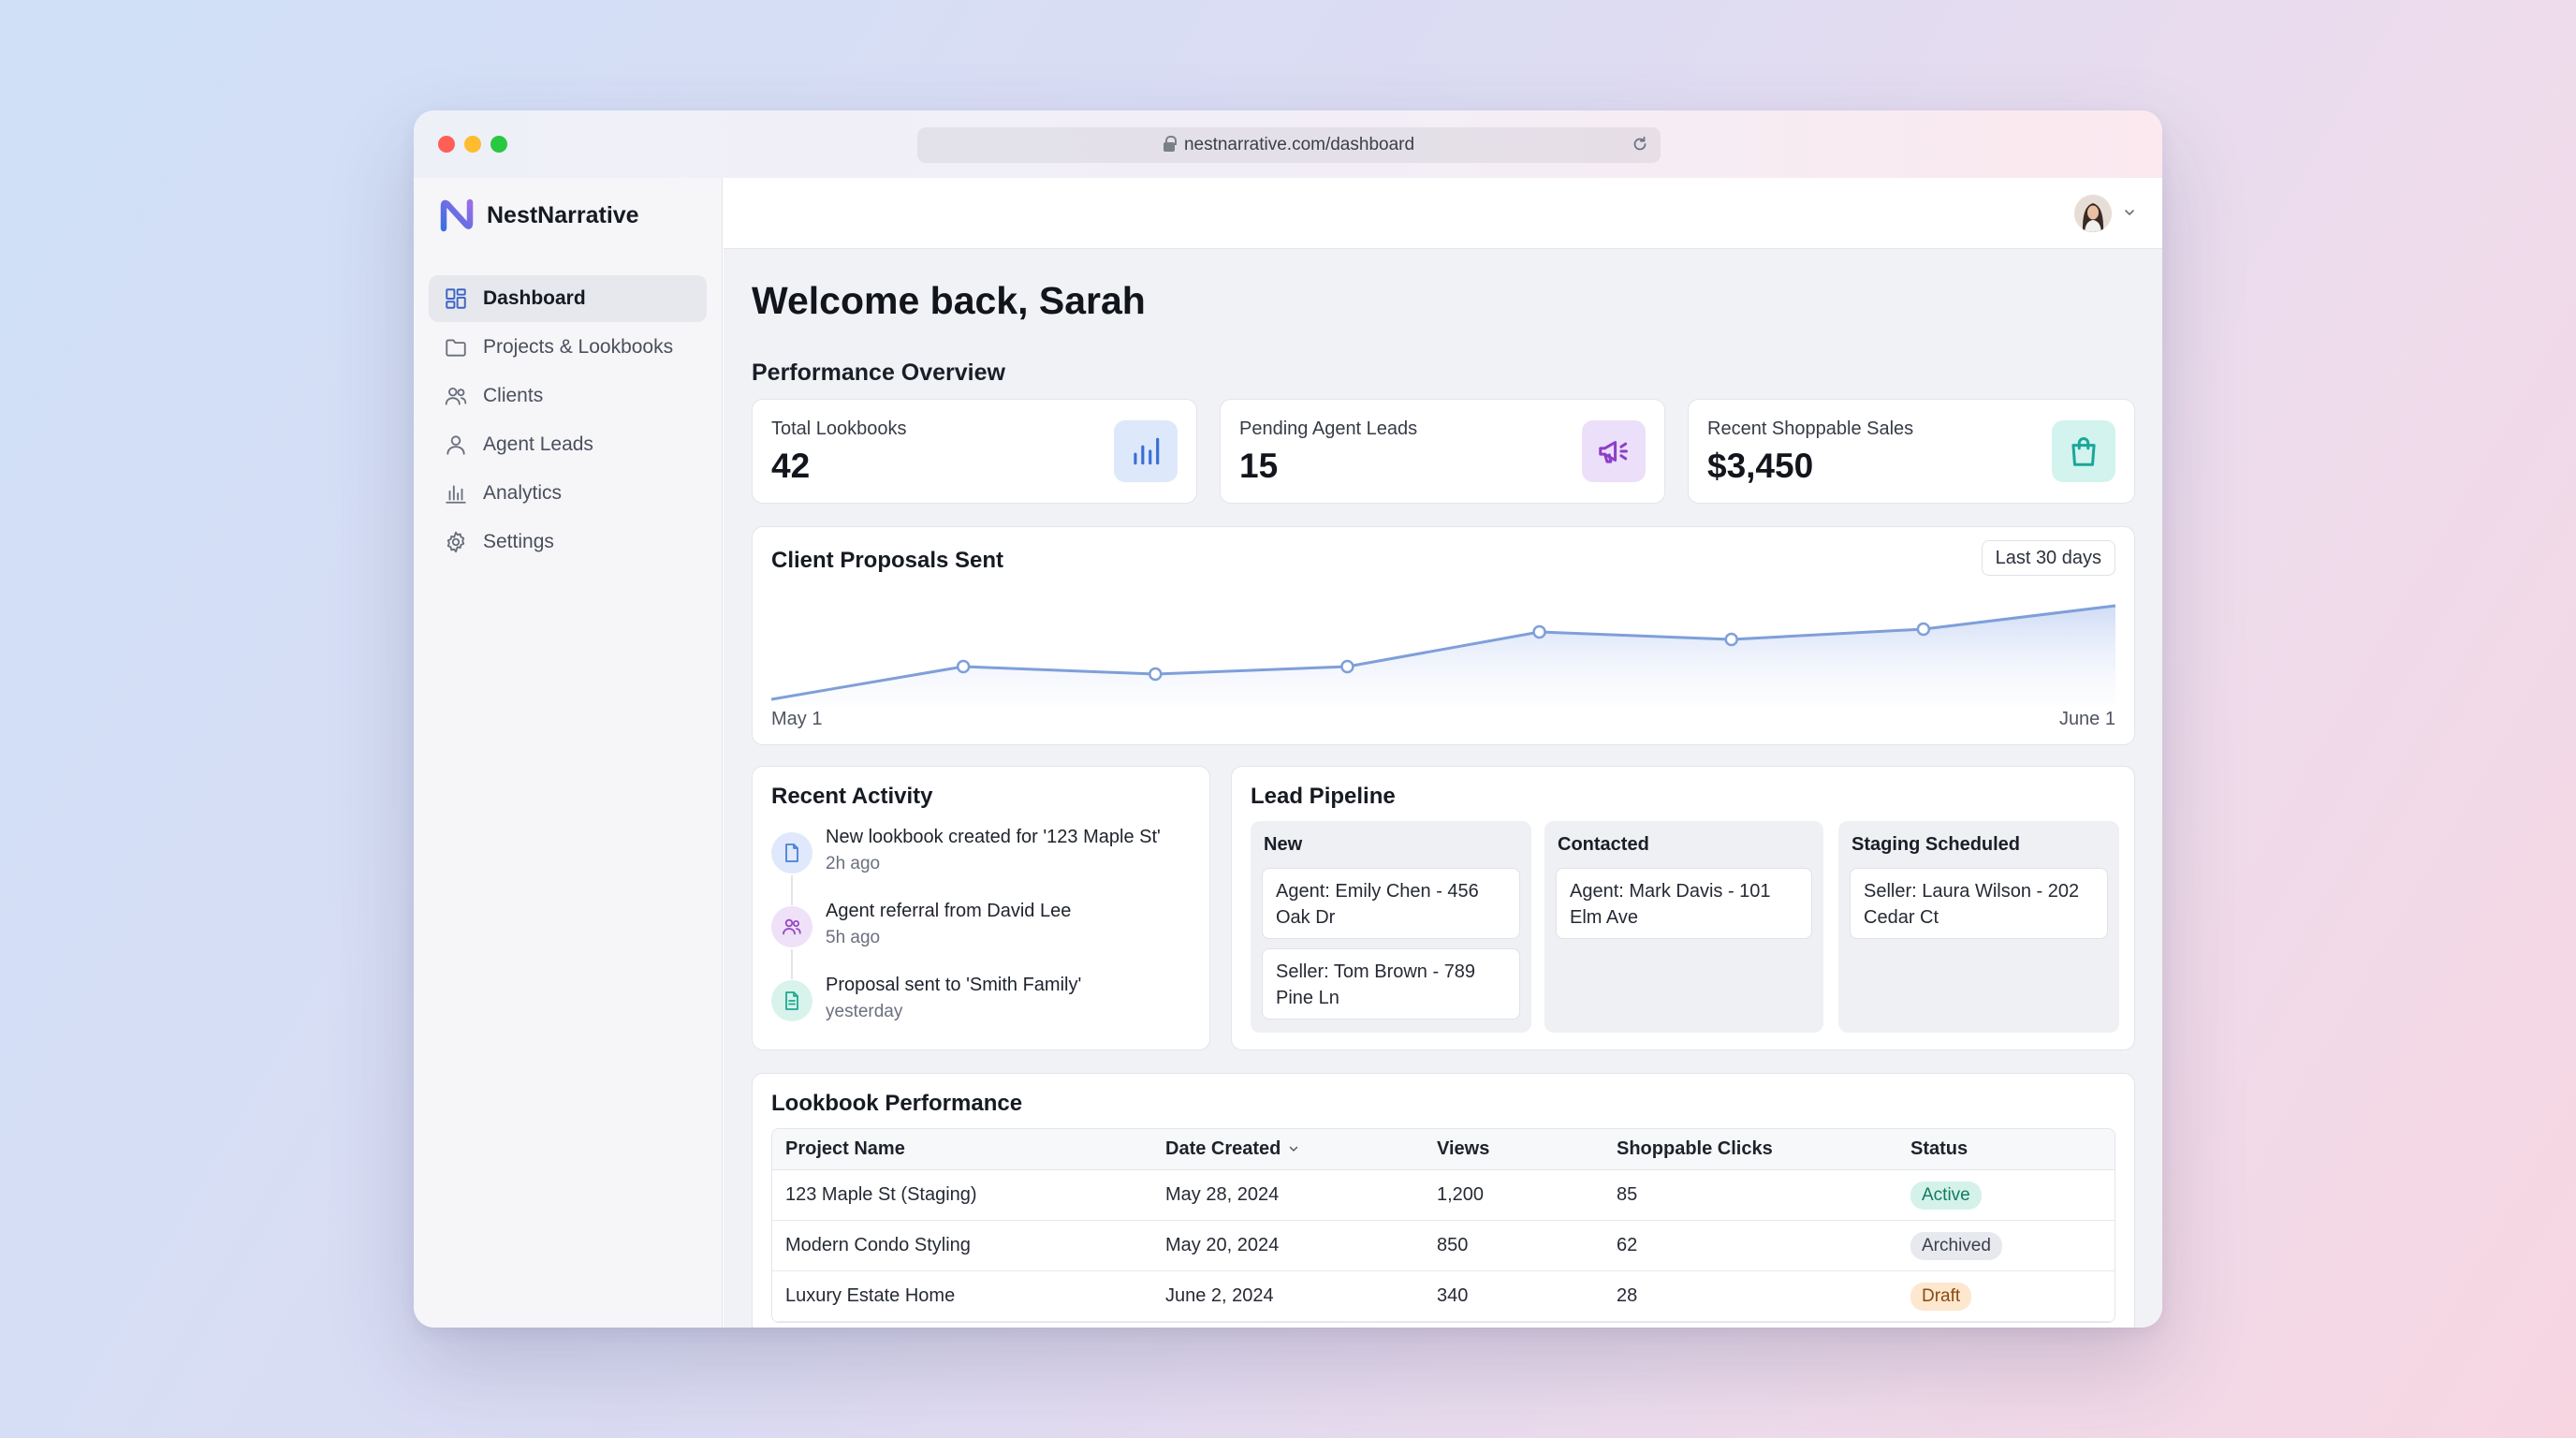  Describe the element at coordinates (1695, 1148) in the screenshot. I see `column-header-shoppable-clicks: Shoppable Clicks` at that location.